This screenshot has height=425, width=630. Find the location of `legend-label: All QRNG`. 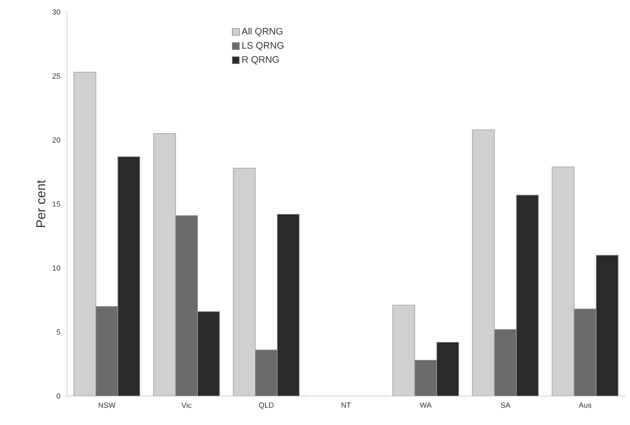

legend-label: All QRNG is located at coordinates (262, 32).